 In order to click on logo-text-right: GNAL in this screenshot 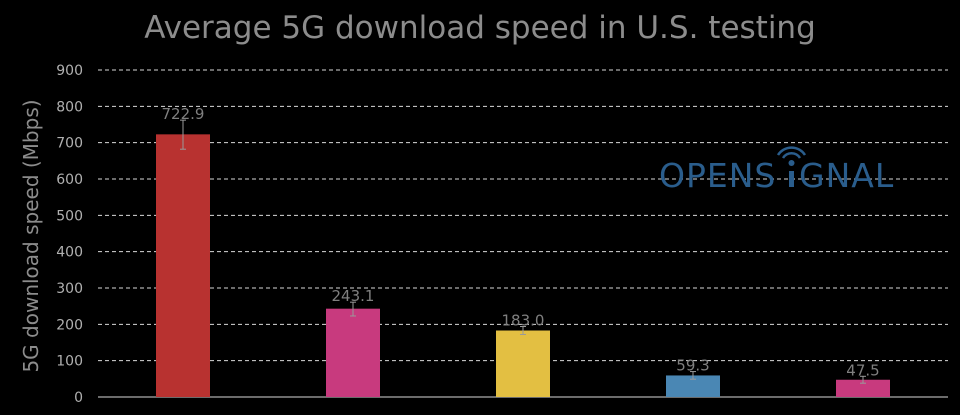, I will do `click(846, 175)`.